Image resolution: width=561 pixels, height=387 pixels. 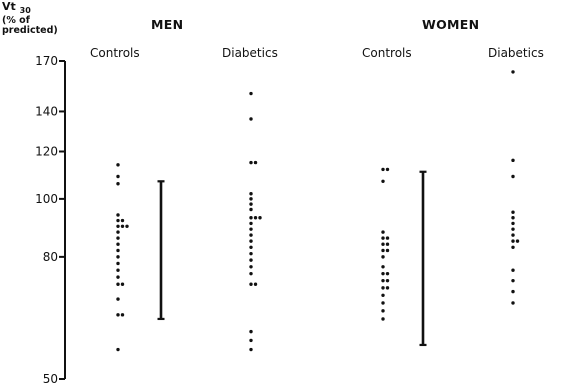 What do you see at coordinates (16, 21) in the screenshot?
I see `y-axis-label-line2: (% of` at bounding box center [16, 21].